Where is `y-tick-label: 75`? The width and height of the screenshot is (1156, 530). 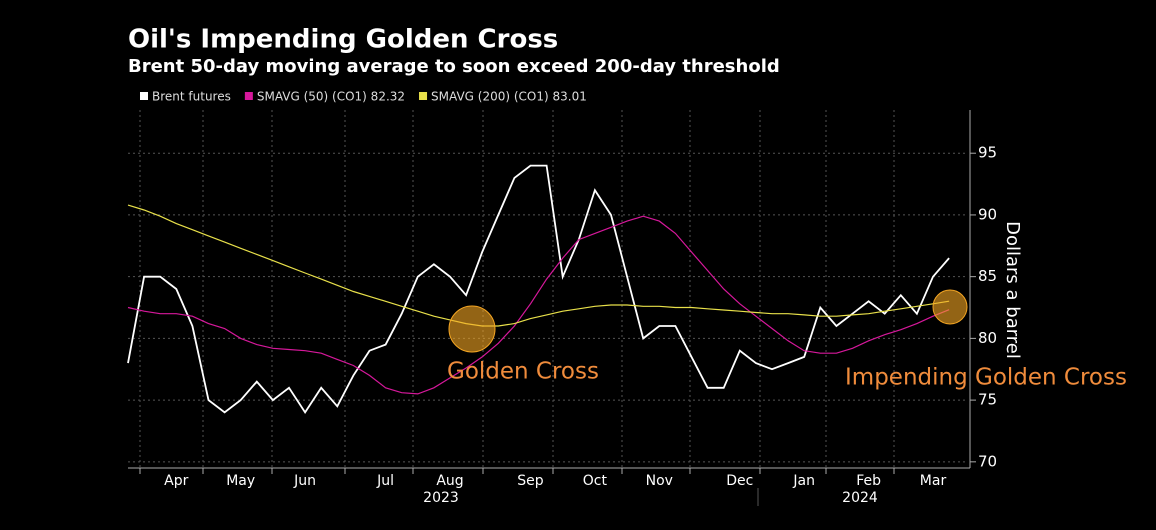 y-tick-label: 75 is located at coordinates (987, 400).